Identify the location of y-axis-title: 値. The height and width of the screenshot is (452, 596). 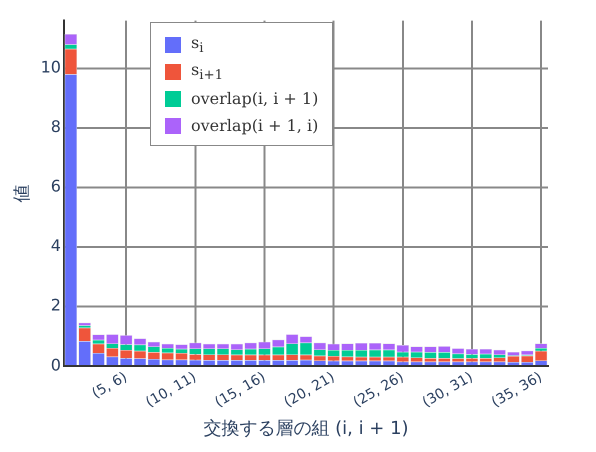
(21, 193).